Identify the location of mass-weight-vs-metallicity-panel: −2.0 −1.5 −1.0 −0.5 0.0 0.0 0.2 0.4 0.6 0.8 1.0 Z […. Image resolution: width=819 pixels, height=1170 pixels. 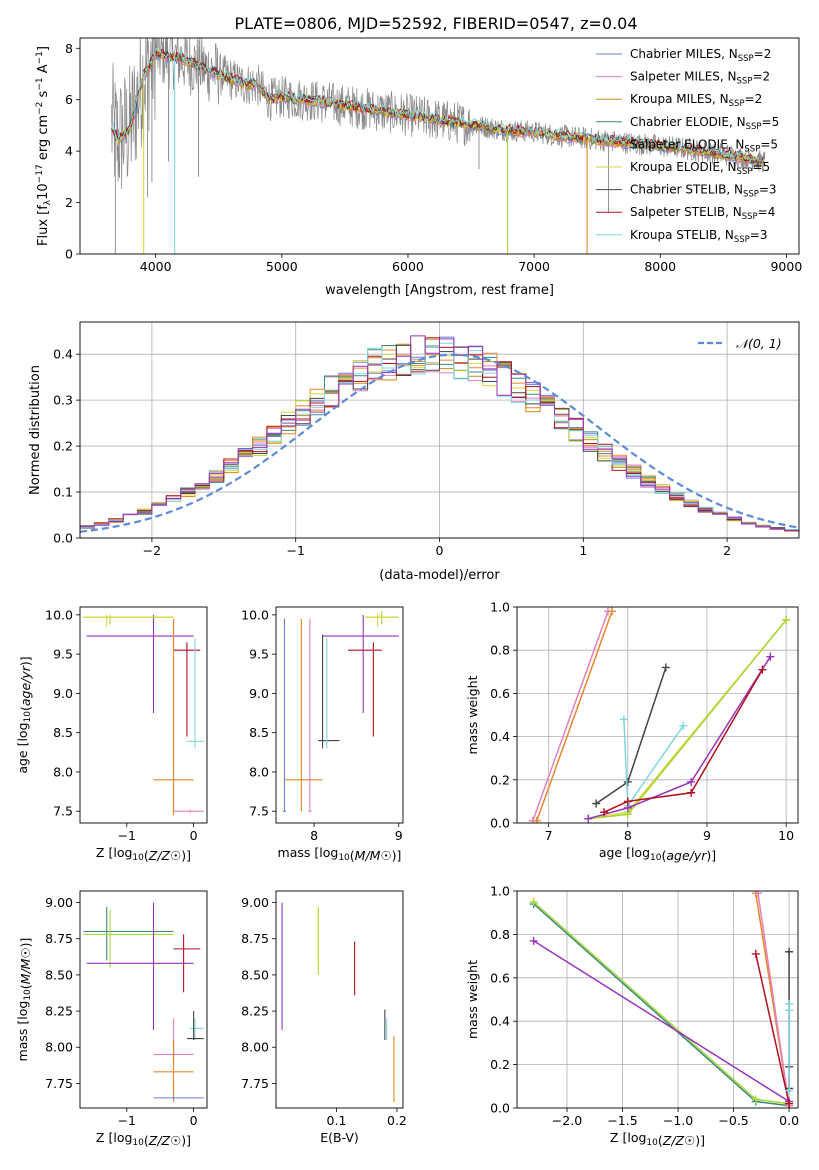
(632, 1016).